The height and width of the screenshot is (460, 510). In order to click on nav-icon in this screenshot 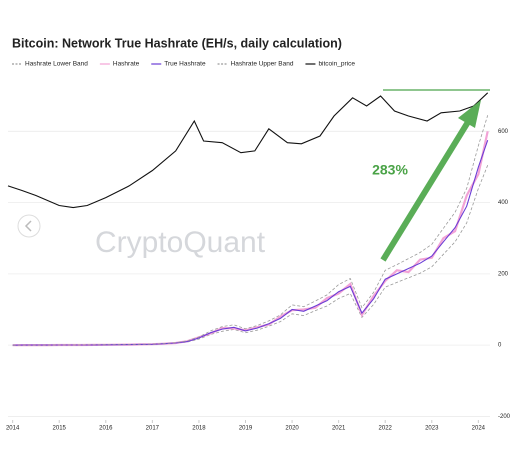, I will do `click(28, 226)`.